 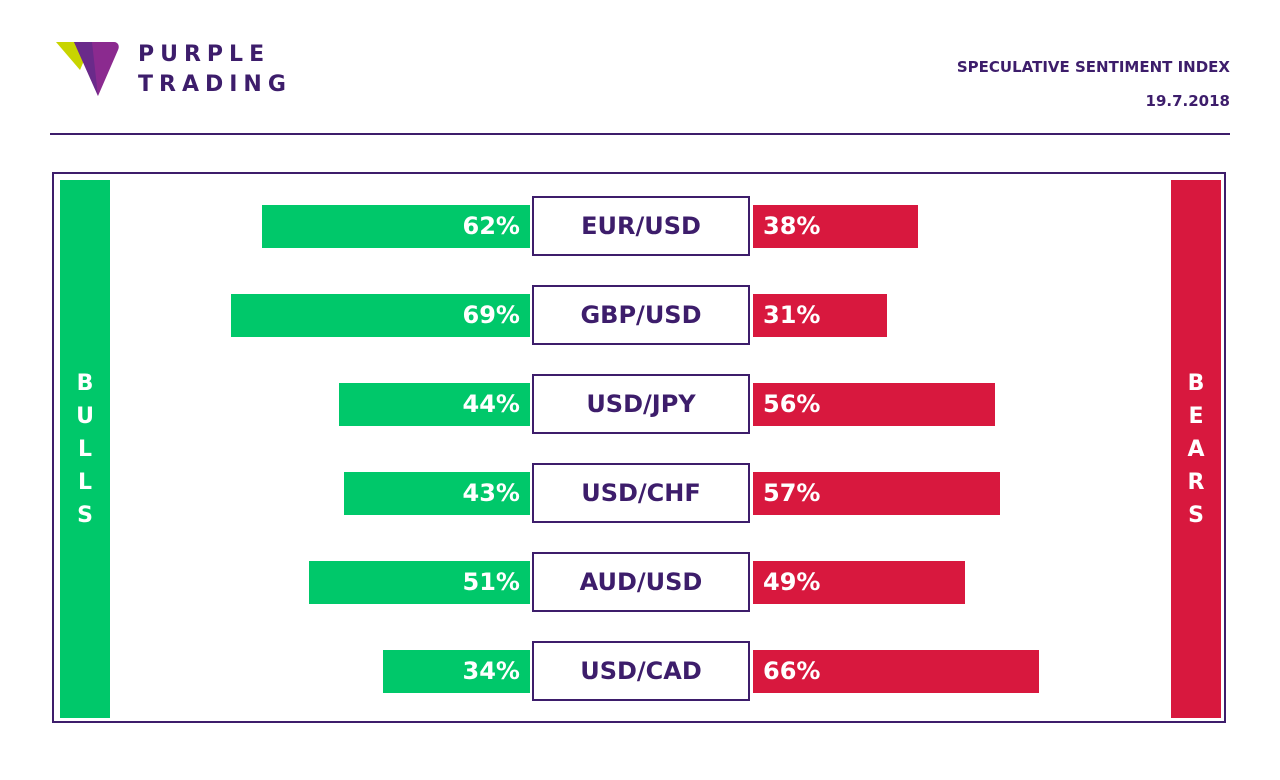 What do you see at coordinates (896, 671) in the screenshot?
I see `bear-bar: 66%` at bounding box center [896, 671].